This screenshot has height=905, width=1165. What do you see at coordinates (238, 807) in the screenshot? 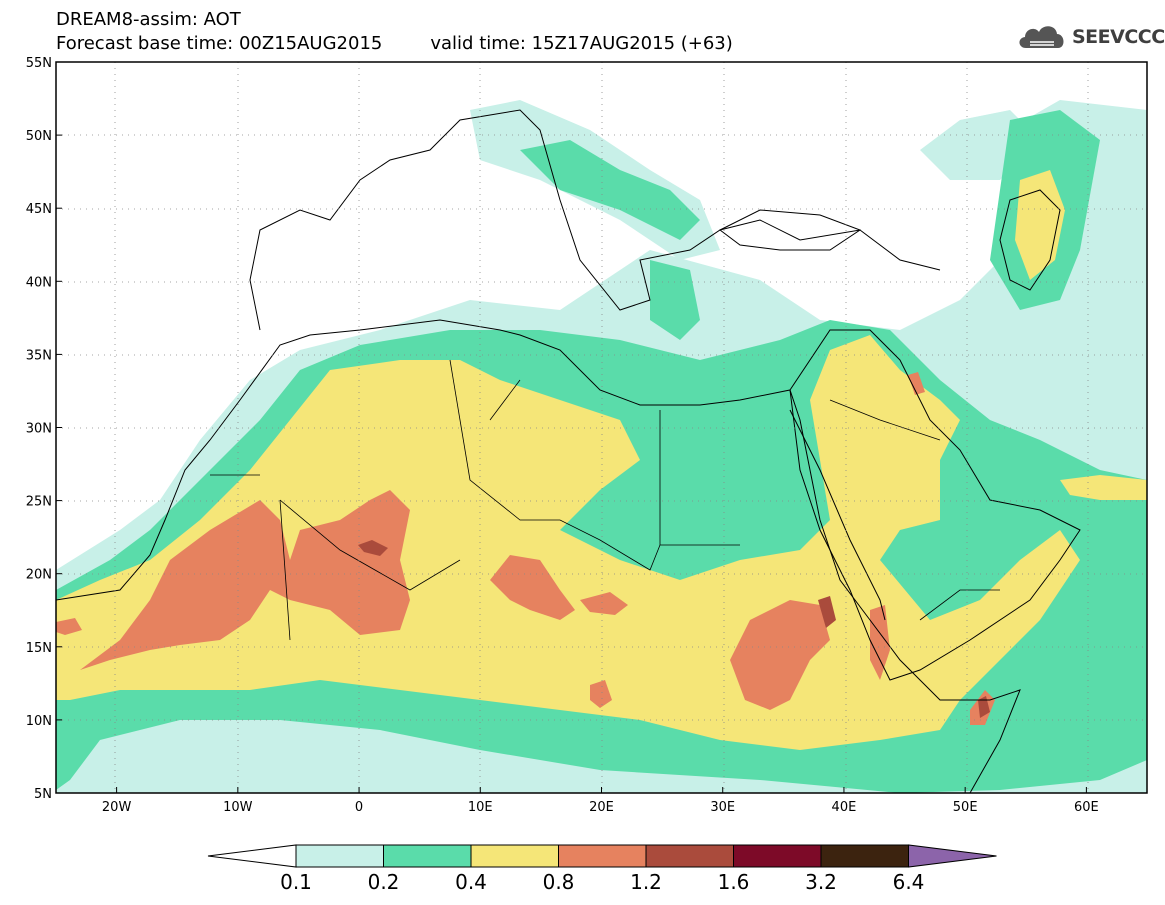
I see `lon-label: 10W` at bounding box center [238, 807].